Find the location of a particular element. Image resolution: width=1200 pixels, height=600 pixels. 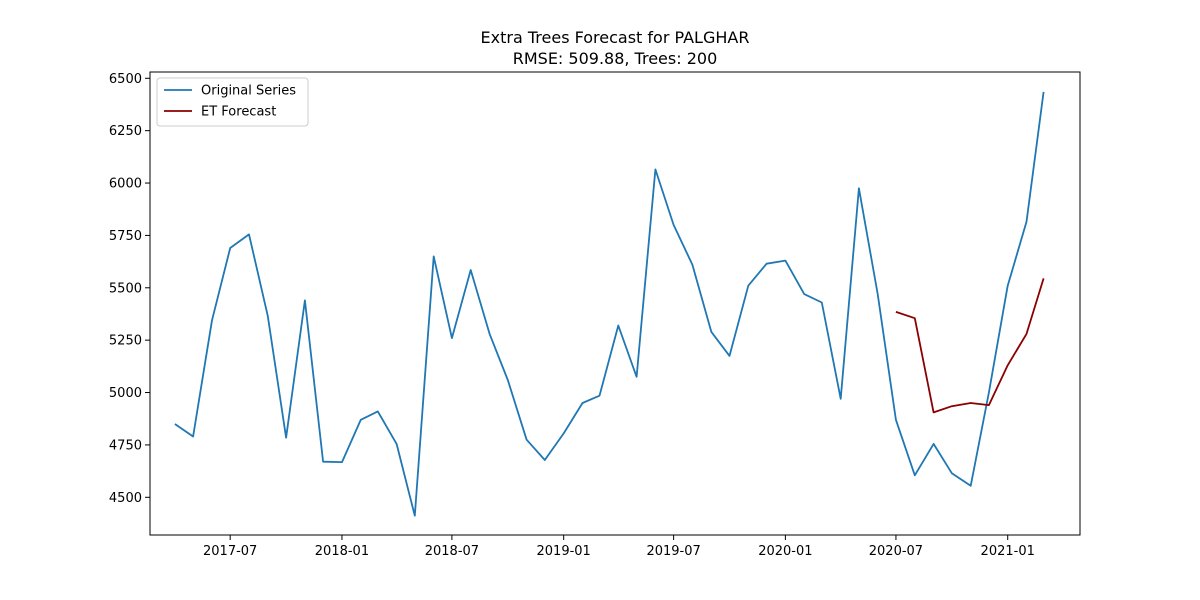

y-tick-label: 6250 is located at coordinates (125, 131).